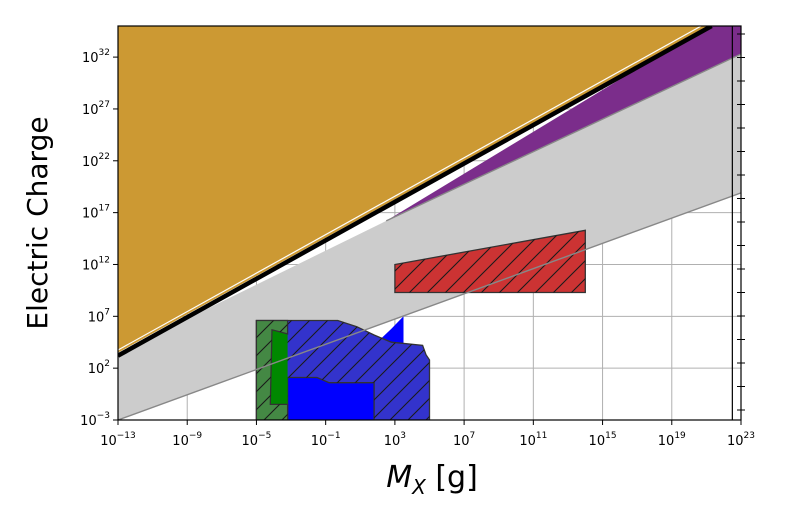 Image resolution: width=789 pixels, height=526 pixels. I want to click on y-tick-label: 10²², so click(96, 161).